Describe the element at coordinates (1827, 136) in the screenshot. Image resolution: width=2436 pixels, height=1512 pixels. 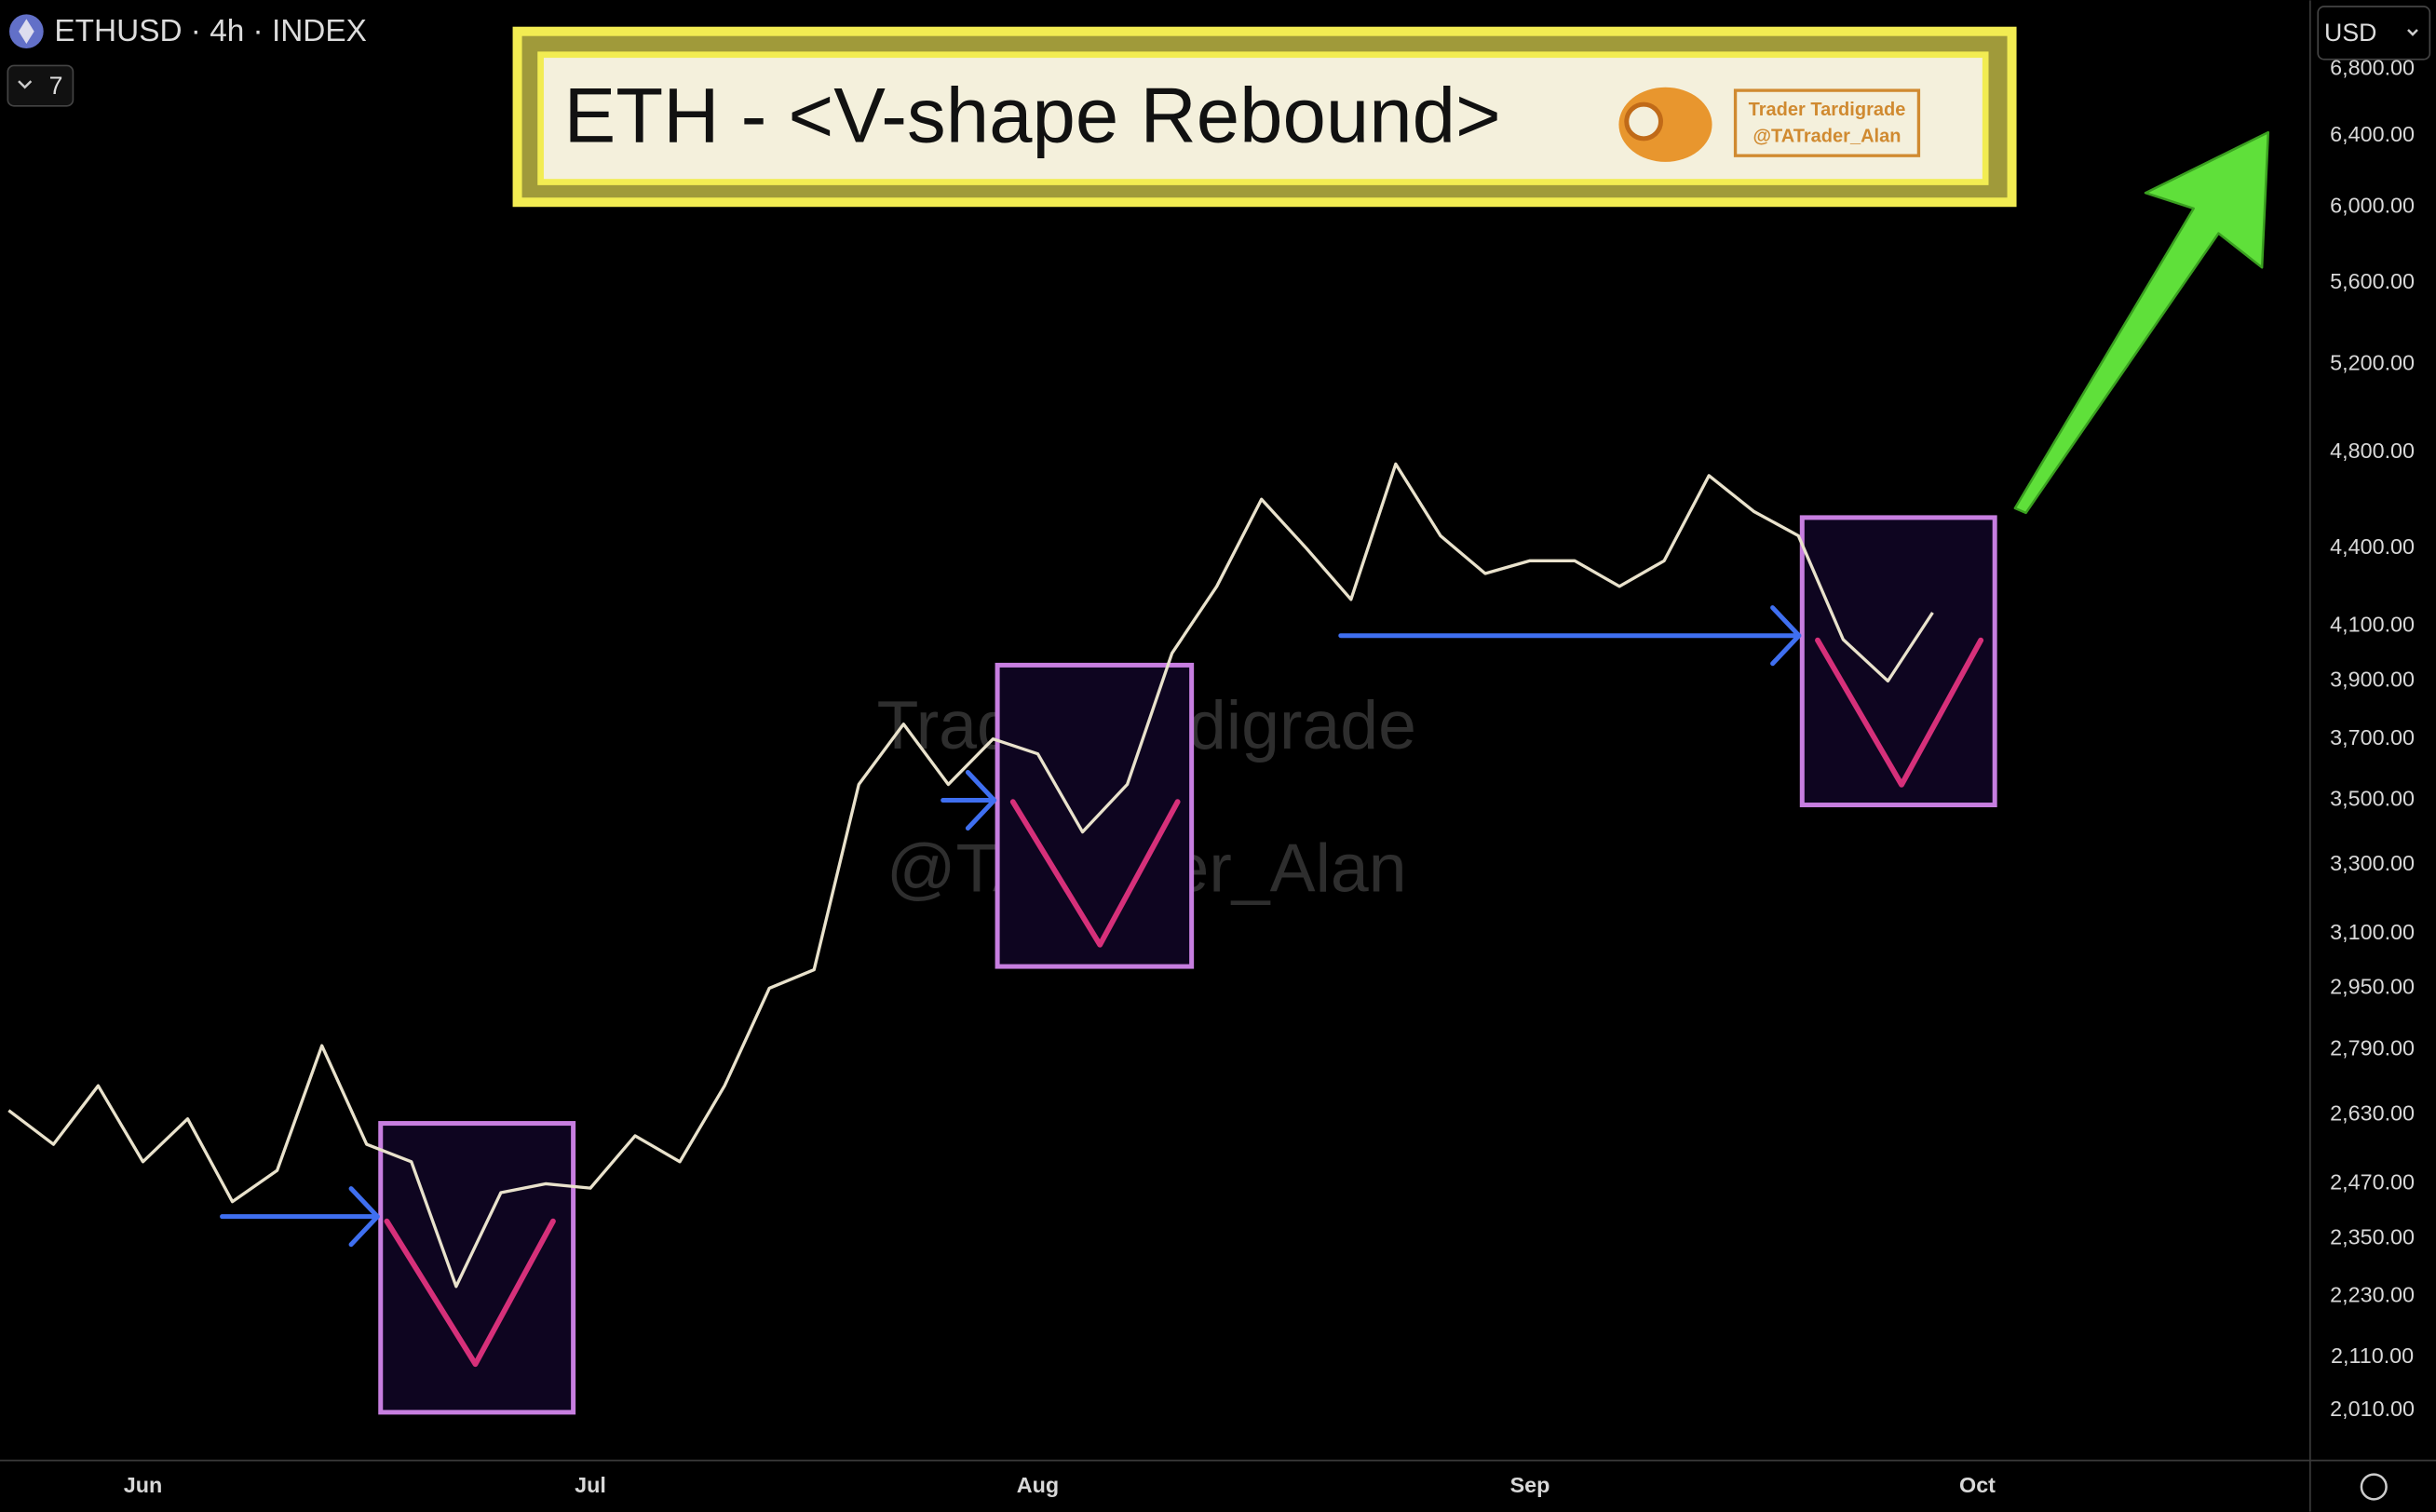
I see `badge-text: @TATrader_Alan` at that location.